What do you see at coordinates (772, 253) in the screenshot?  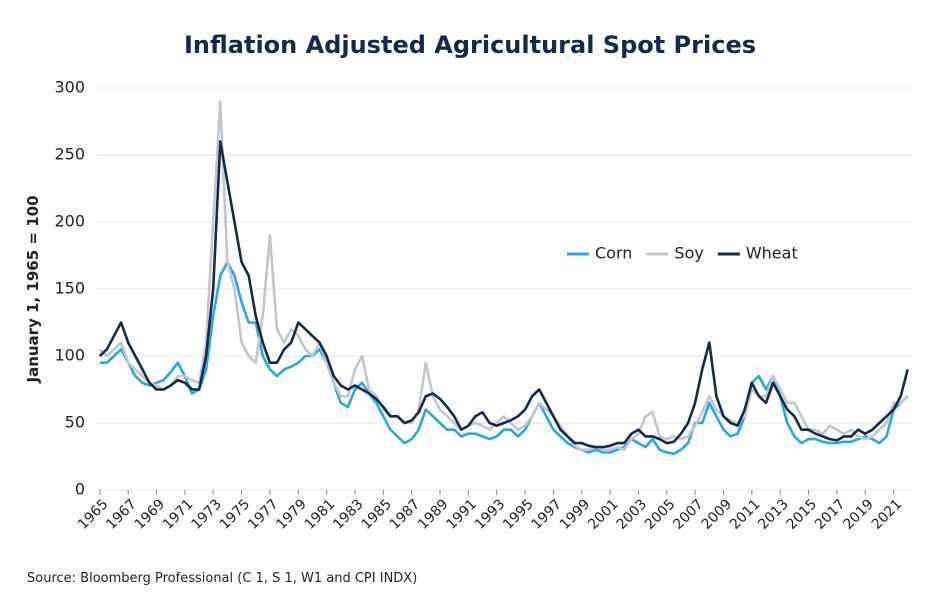 I see `legend-label: Wheat` at bounding box center [772, 253].